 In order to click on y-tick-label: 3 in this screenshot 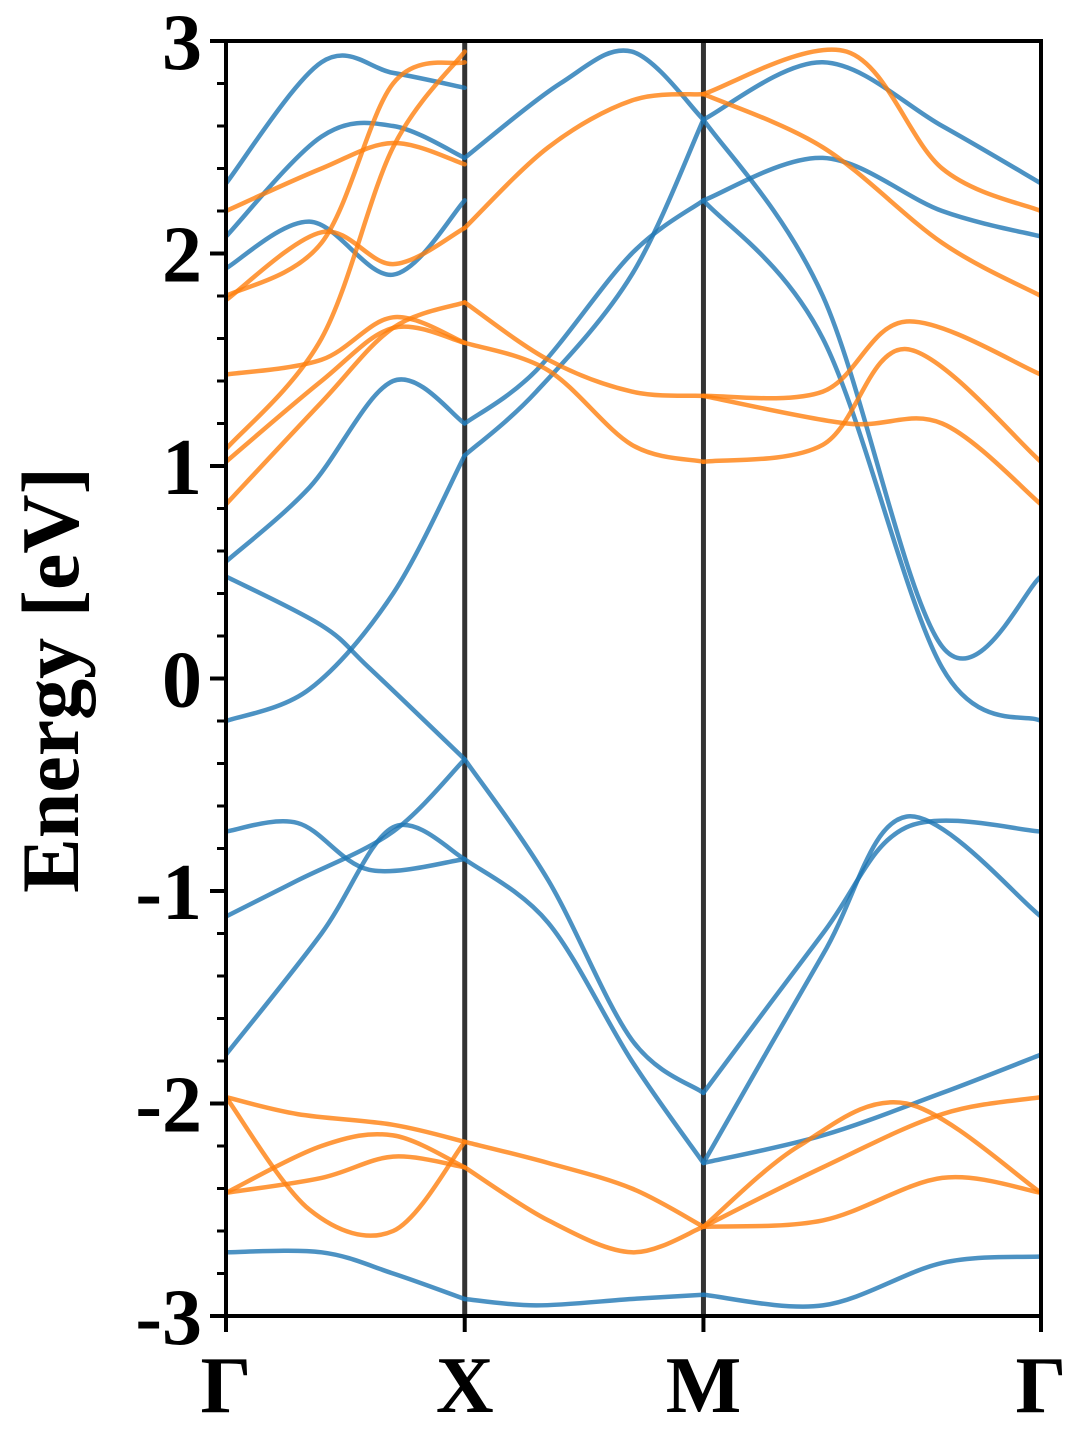, I will do `click(182, 43)`.